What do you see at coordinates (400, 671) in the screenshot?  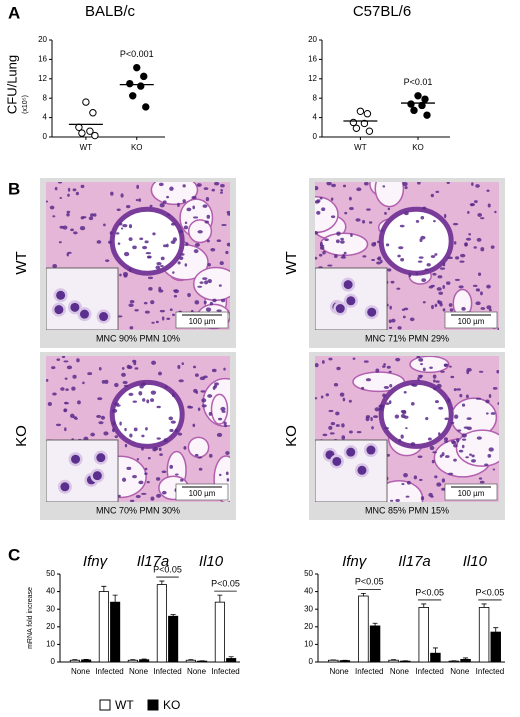 I see `x-tick-label: None` at bounding box center [400, 671].